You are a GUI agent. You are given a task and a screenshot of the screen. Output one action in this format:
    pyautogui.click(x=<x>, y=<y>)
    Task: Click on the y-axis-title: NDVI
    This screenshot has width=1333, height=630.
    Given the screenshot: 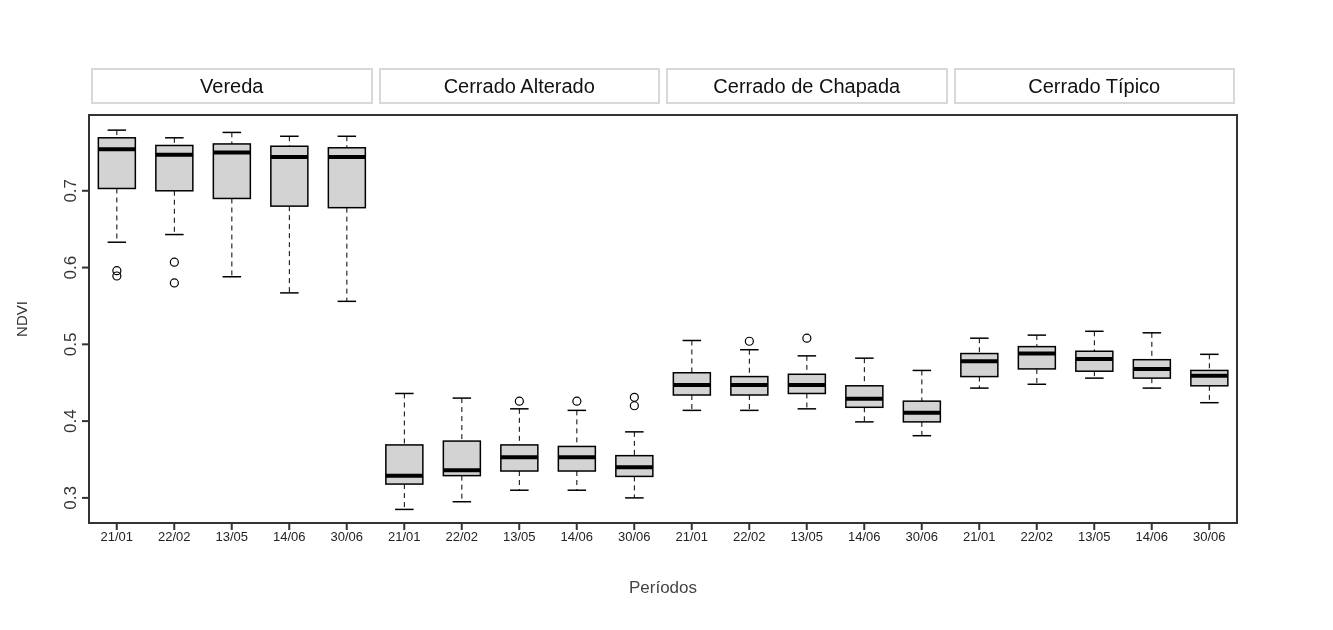 What is the action you would take?
    pyautogui.click(x=22, y=319)
    